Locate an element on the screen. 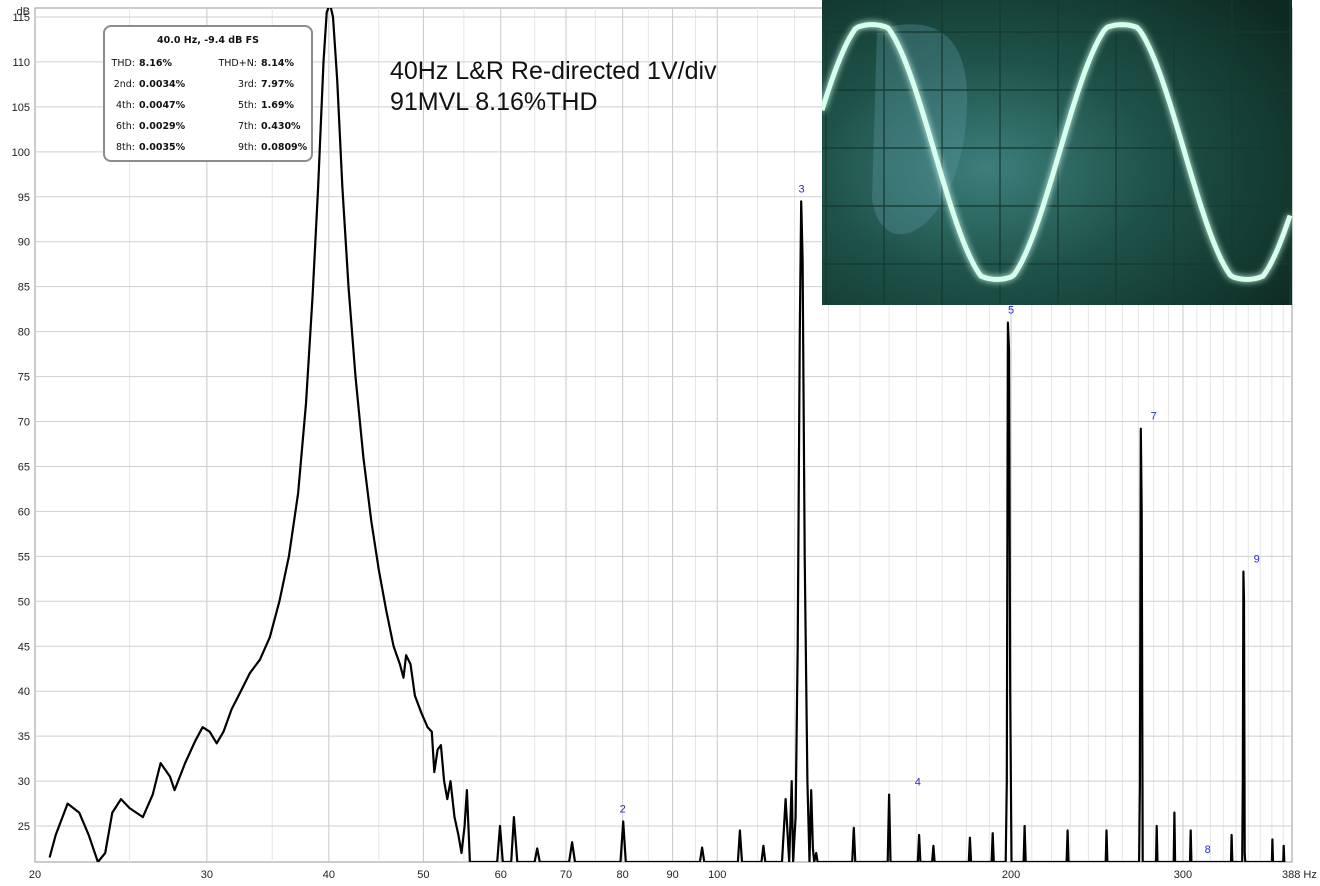  y-tick-label: 70 is located at coordinates (24, 423).